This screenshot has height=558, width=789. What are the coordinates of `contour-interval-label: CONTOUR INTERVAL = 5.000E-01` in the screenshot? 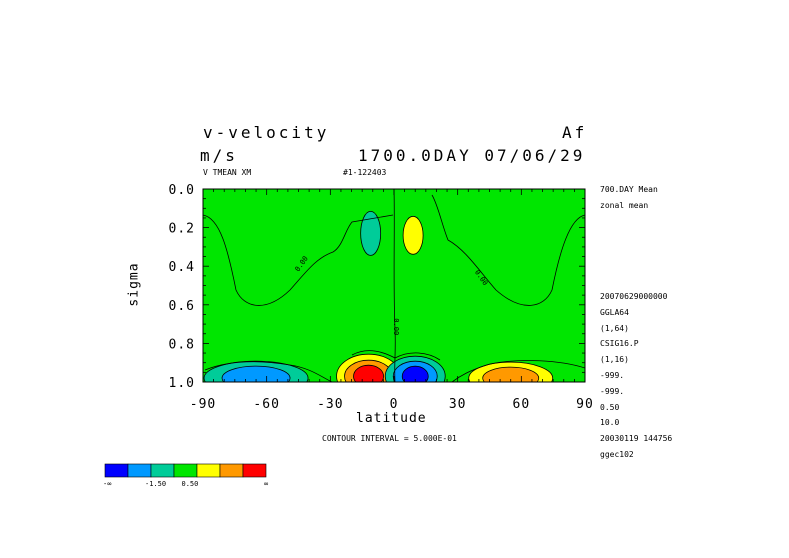 It's located at (389, 438).